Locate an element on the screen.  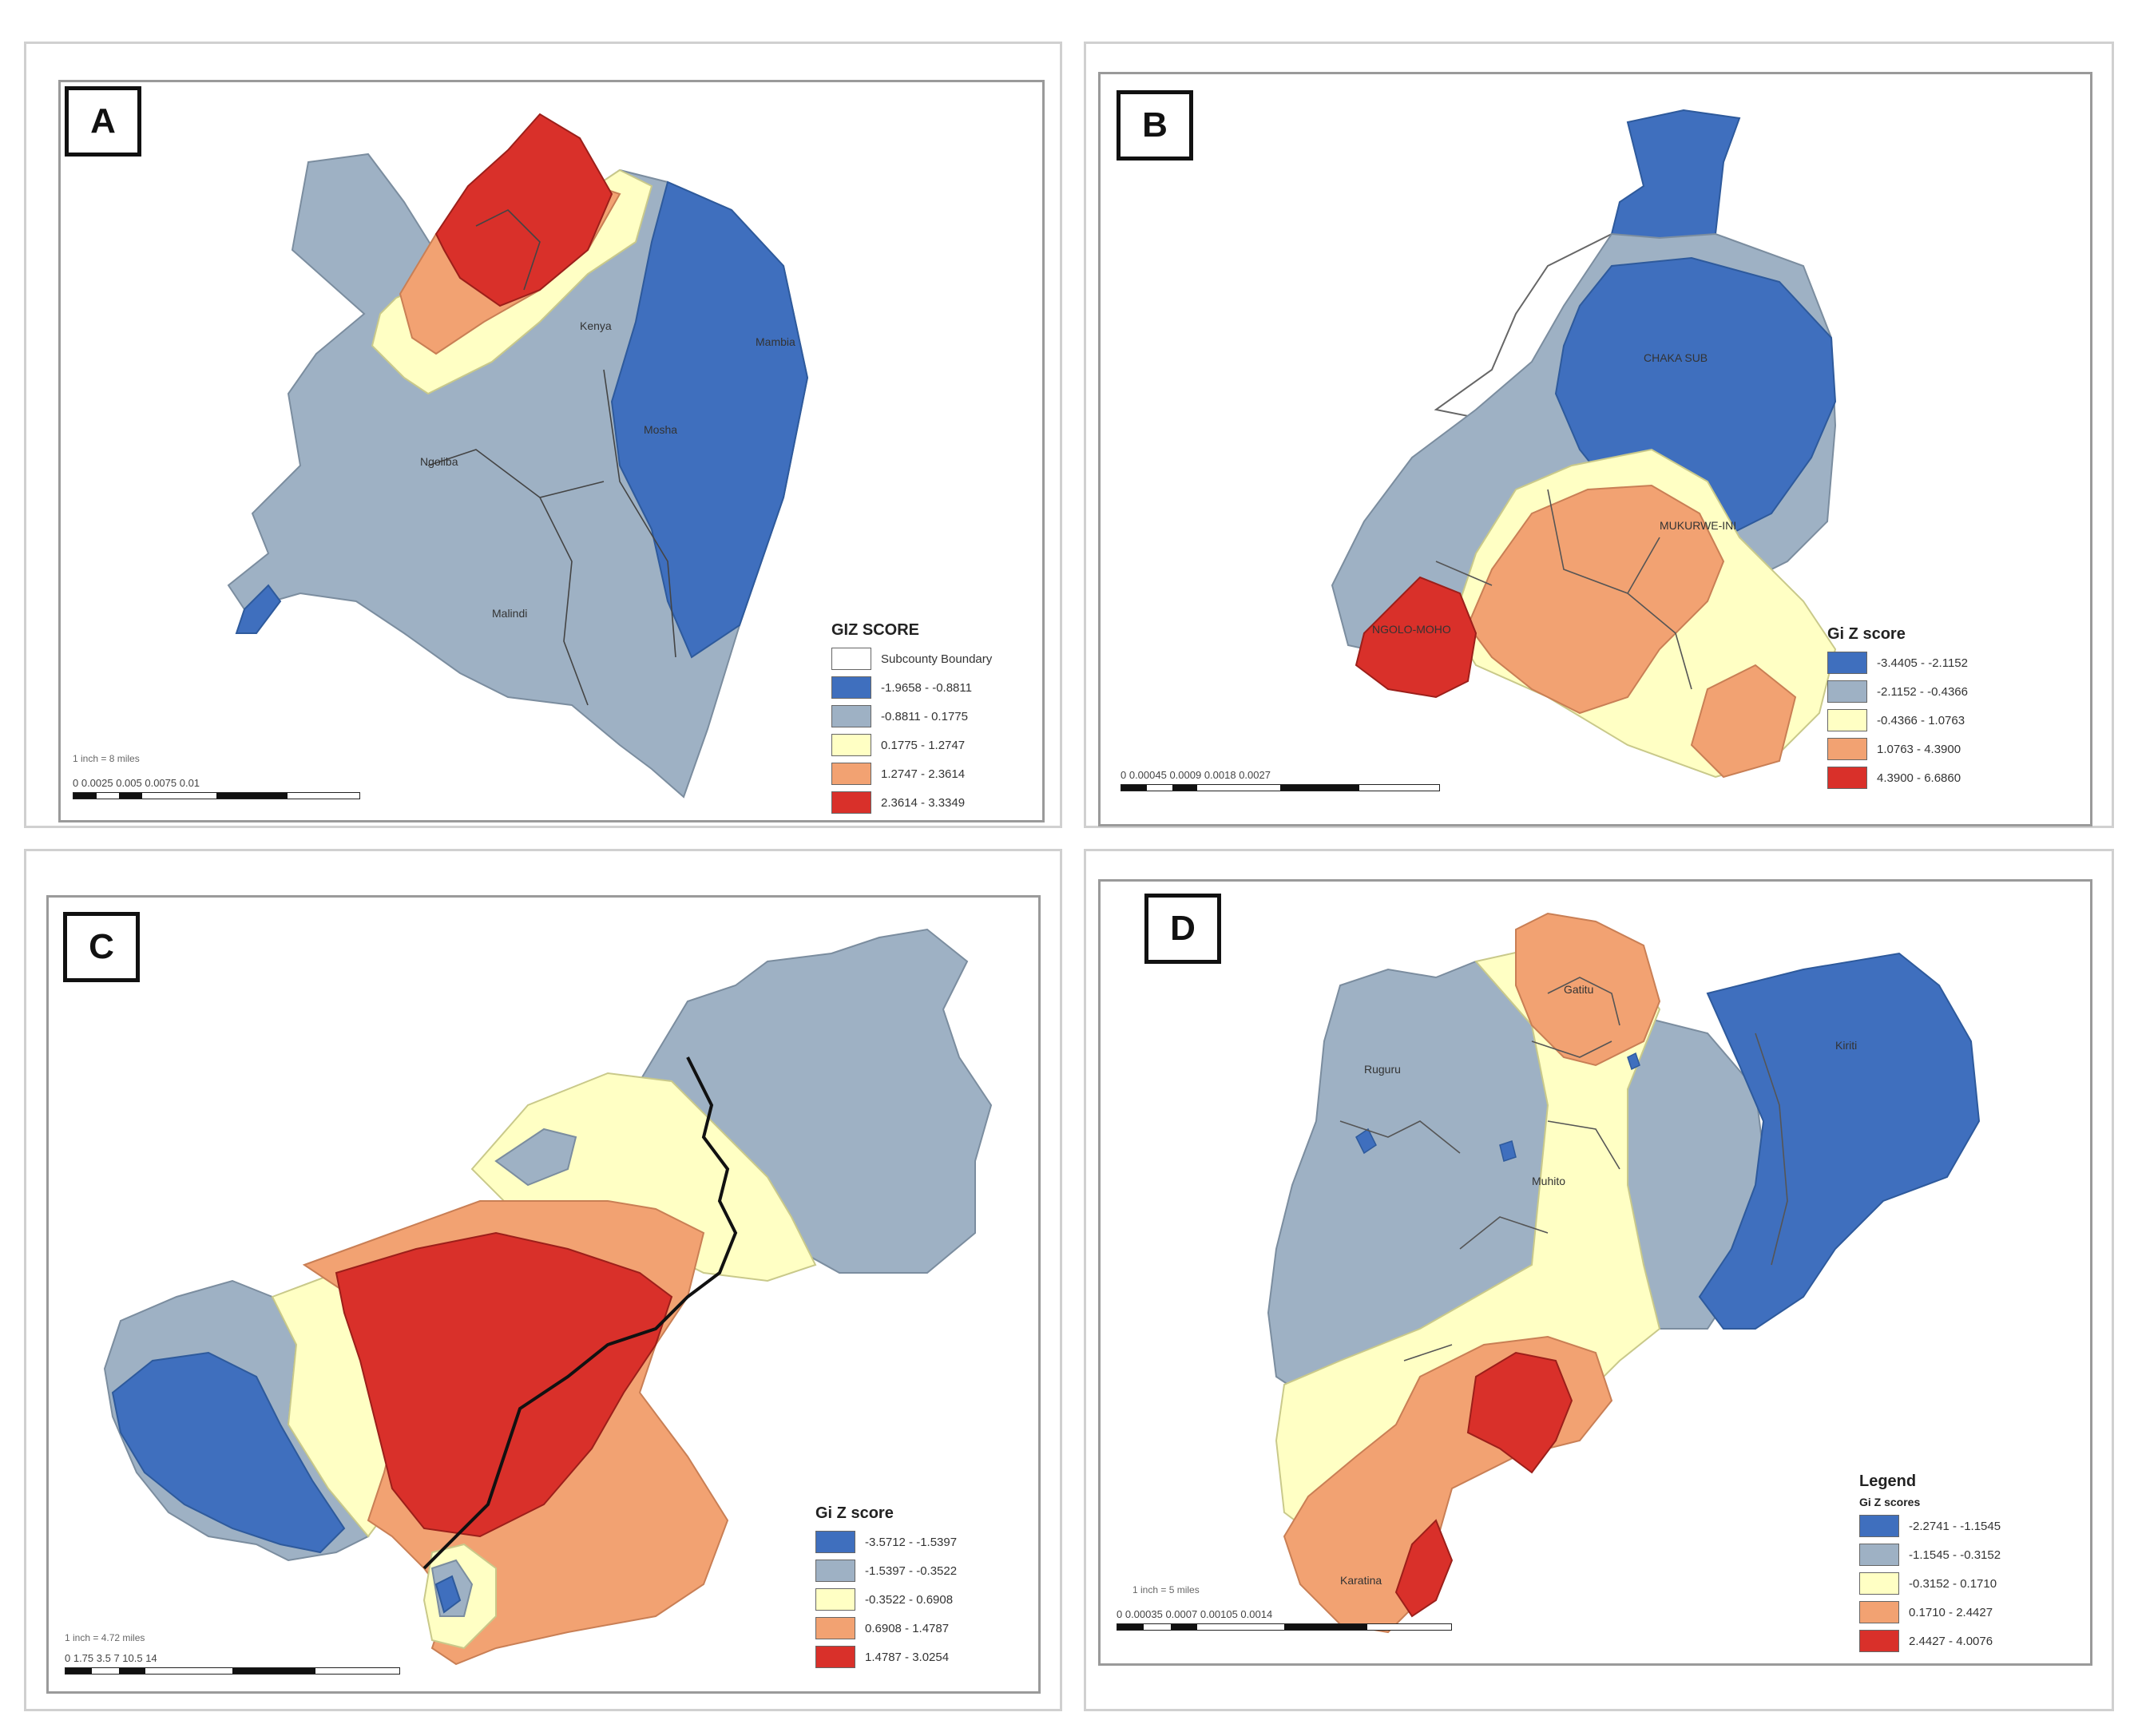
panel-a-scale-text: 0 0.0025 0.005 0.0075 0.01 is located at coordinates (137, 783).